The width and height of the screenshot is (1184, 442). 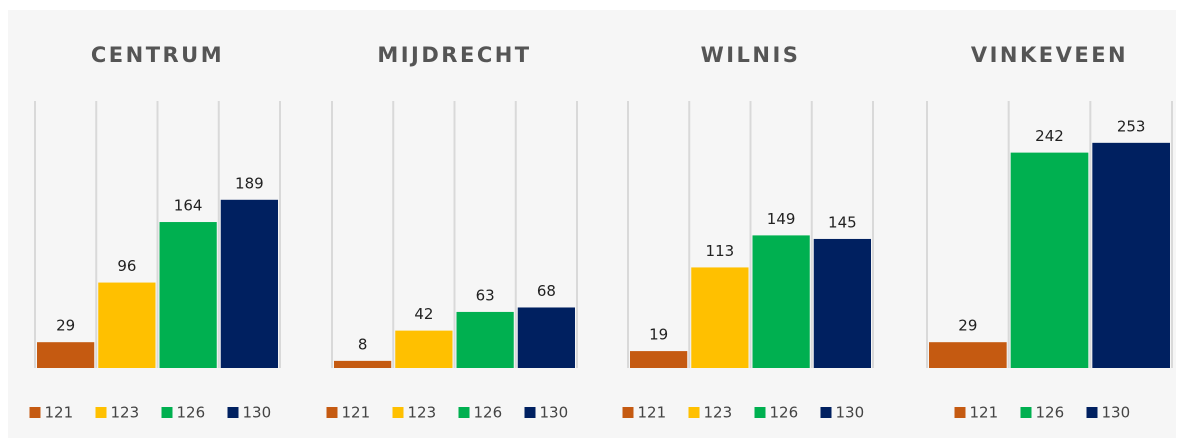 I want to click on value-label: 63, so click(x=485, y=295).